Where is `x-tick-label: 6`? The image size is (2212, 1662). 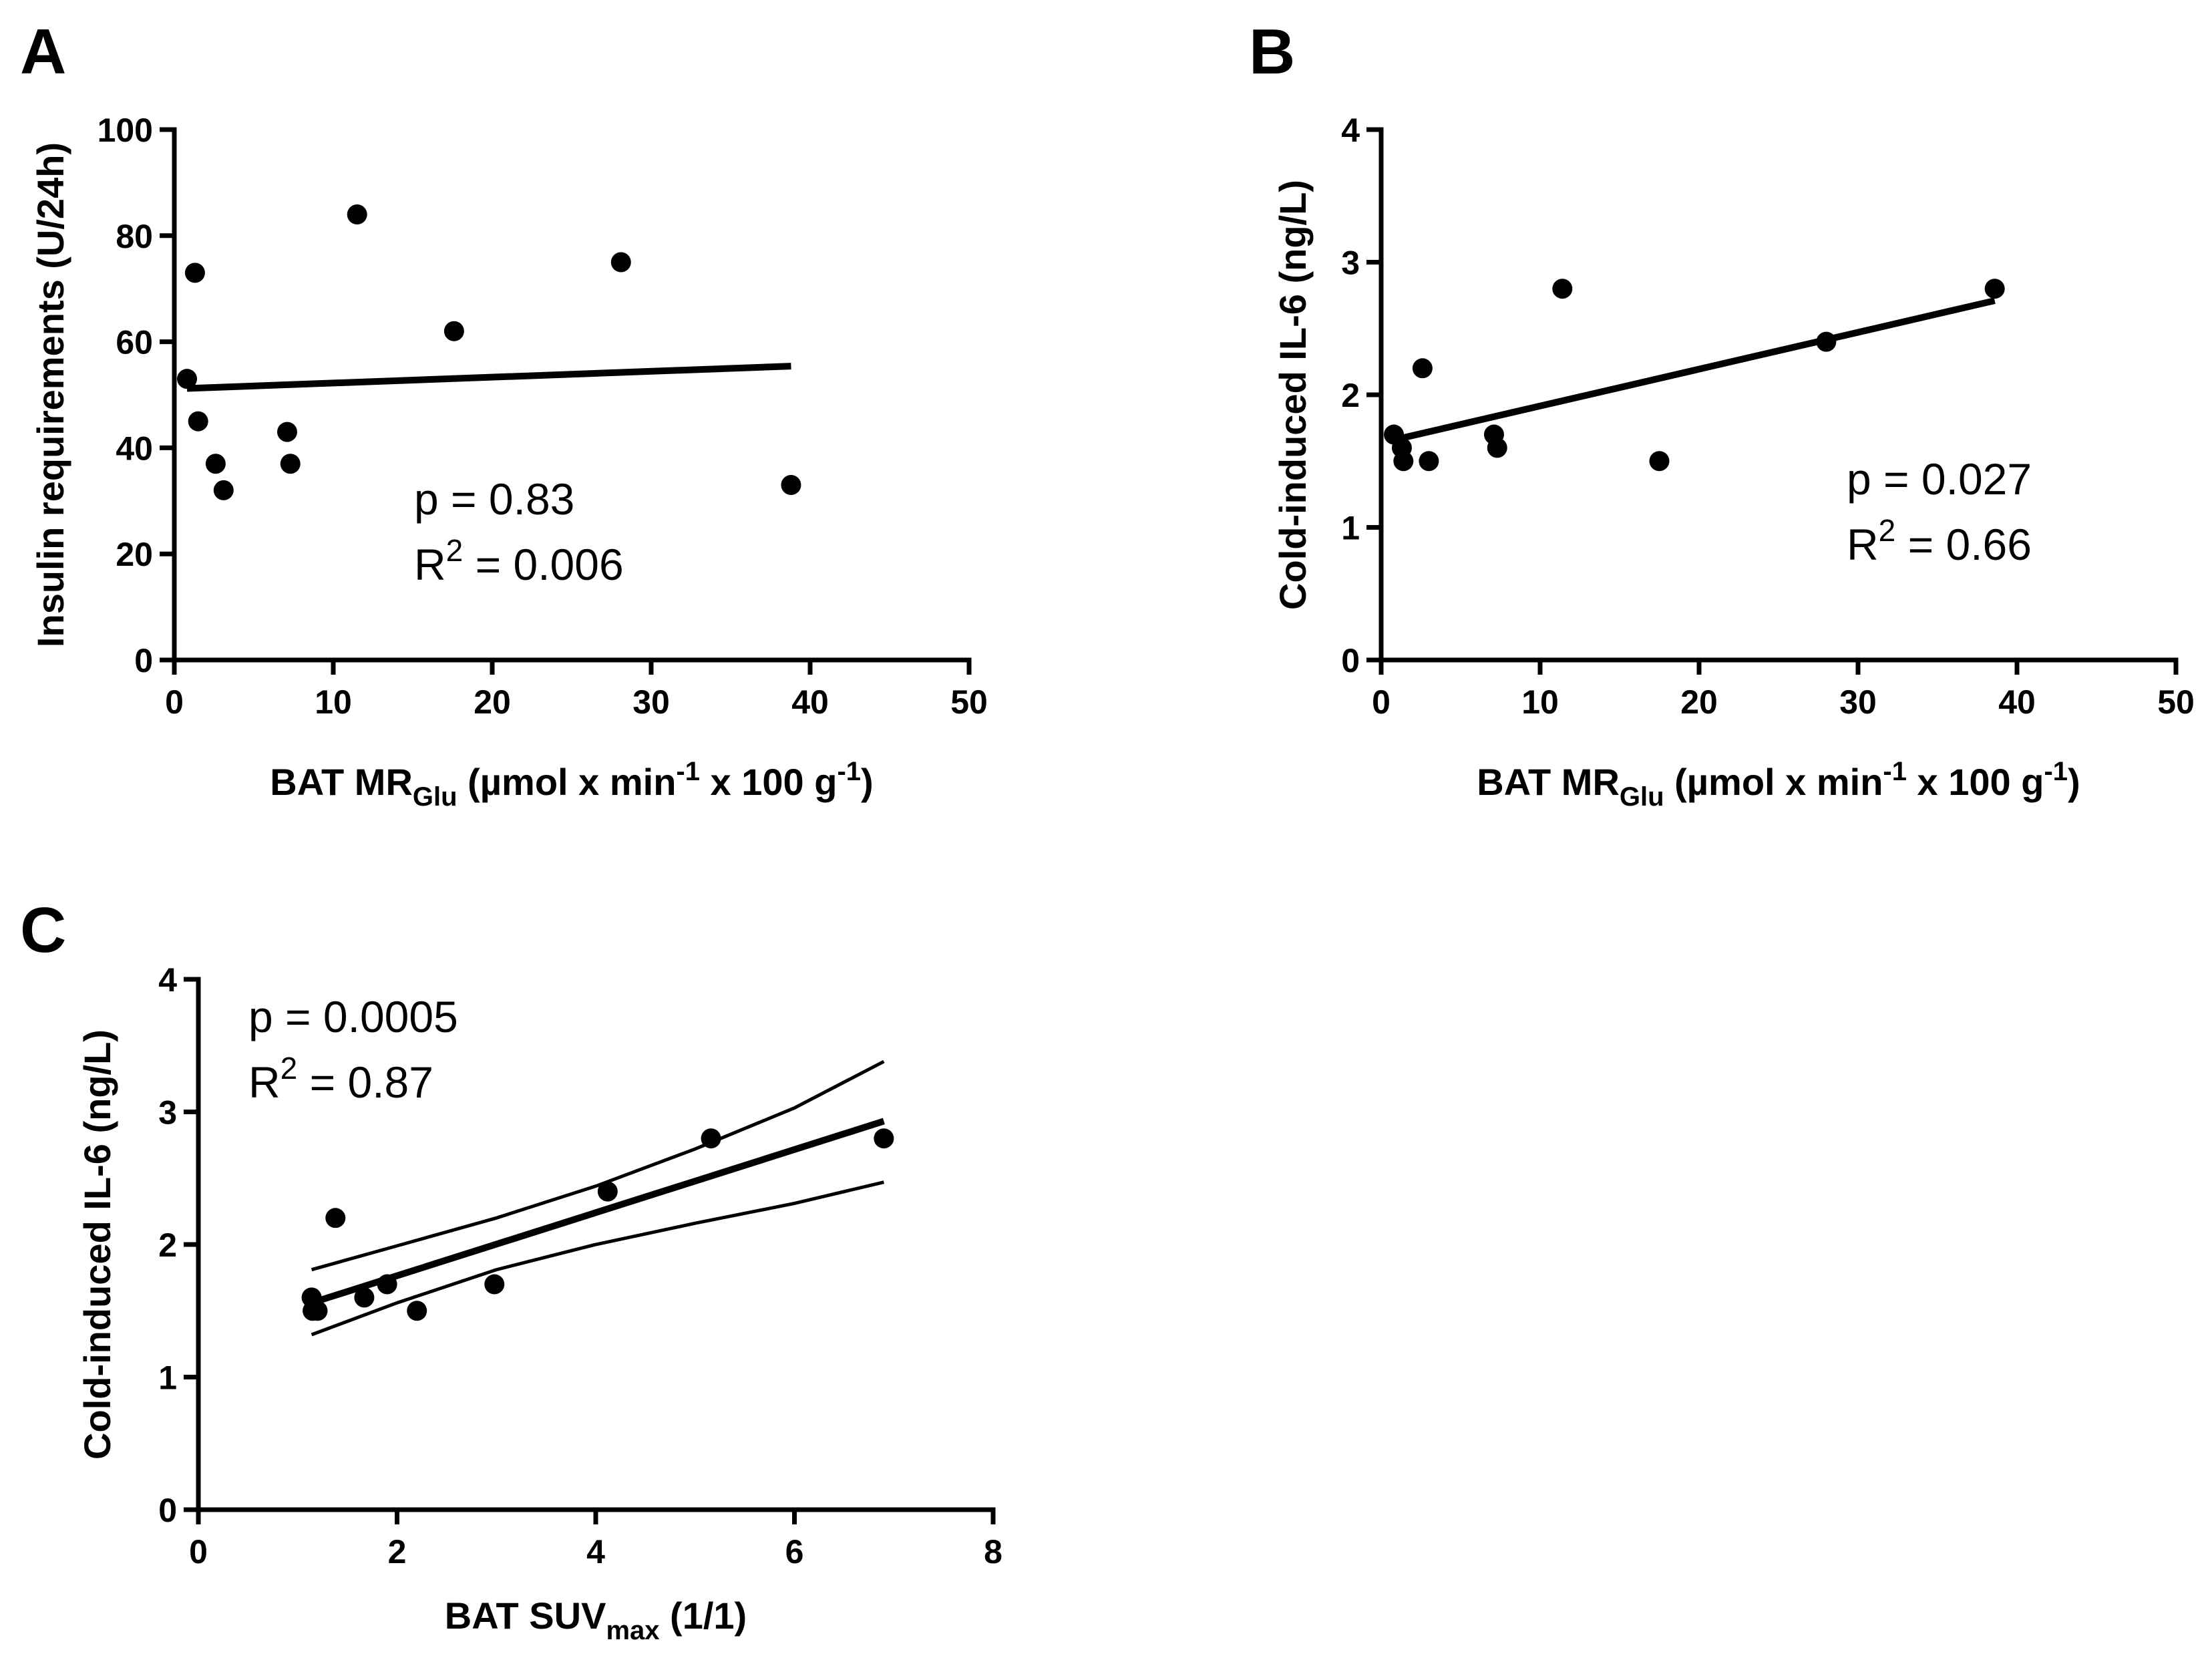
x-tick-label: 6 is located at coordinates (794, 1552).